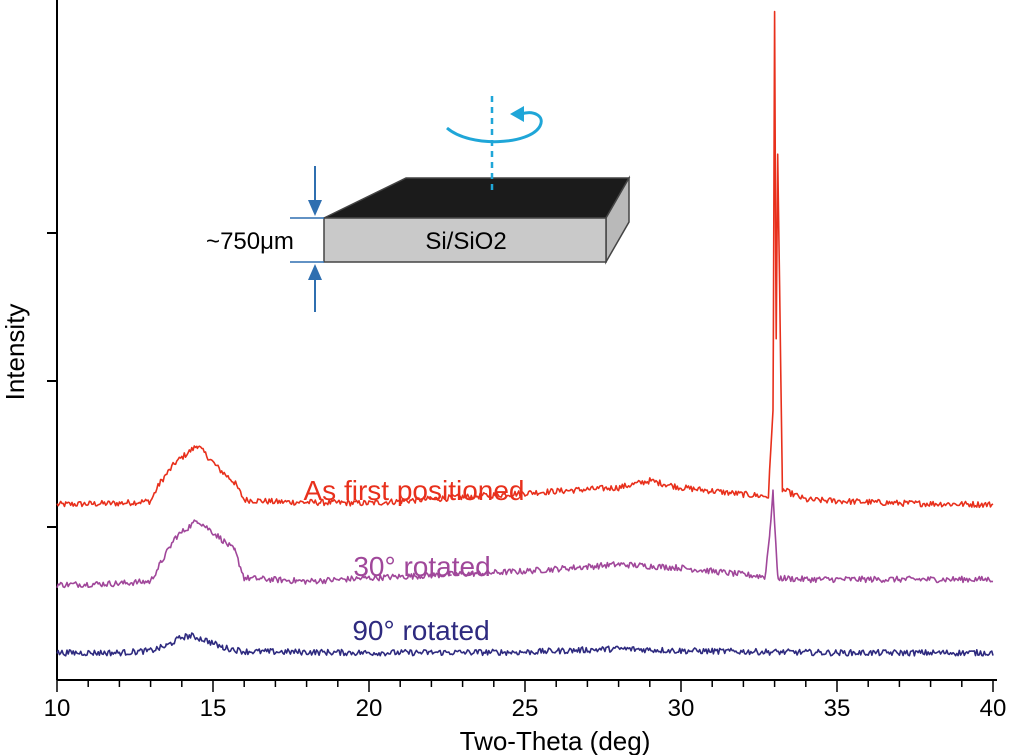  I want to click on x-ticks, so click(525, 686).